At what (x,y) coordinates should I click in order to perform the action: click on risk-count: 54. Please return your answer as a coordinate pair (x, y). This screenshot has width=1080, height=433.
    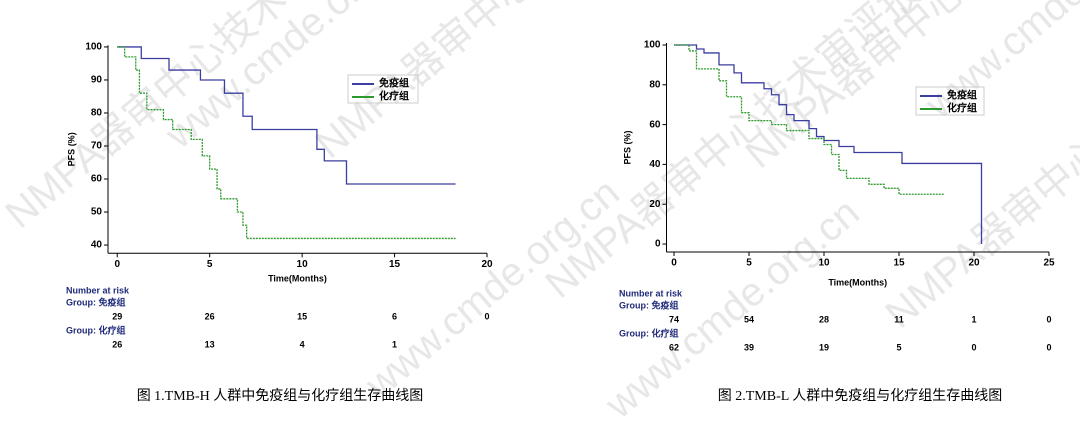
    Looking at the image, I should click on (749, 319).